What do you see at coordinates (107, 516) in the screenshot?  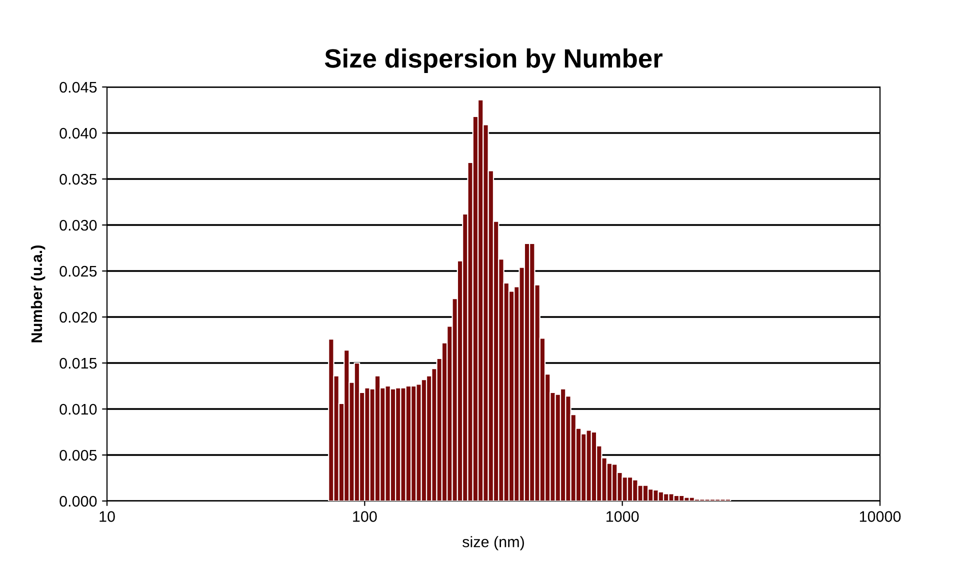 I see `x-tick-label: 10` at bounding box center [107, 516].